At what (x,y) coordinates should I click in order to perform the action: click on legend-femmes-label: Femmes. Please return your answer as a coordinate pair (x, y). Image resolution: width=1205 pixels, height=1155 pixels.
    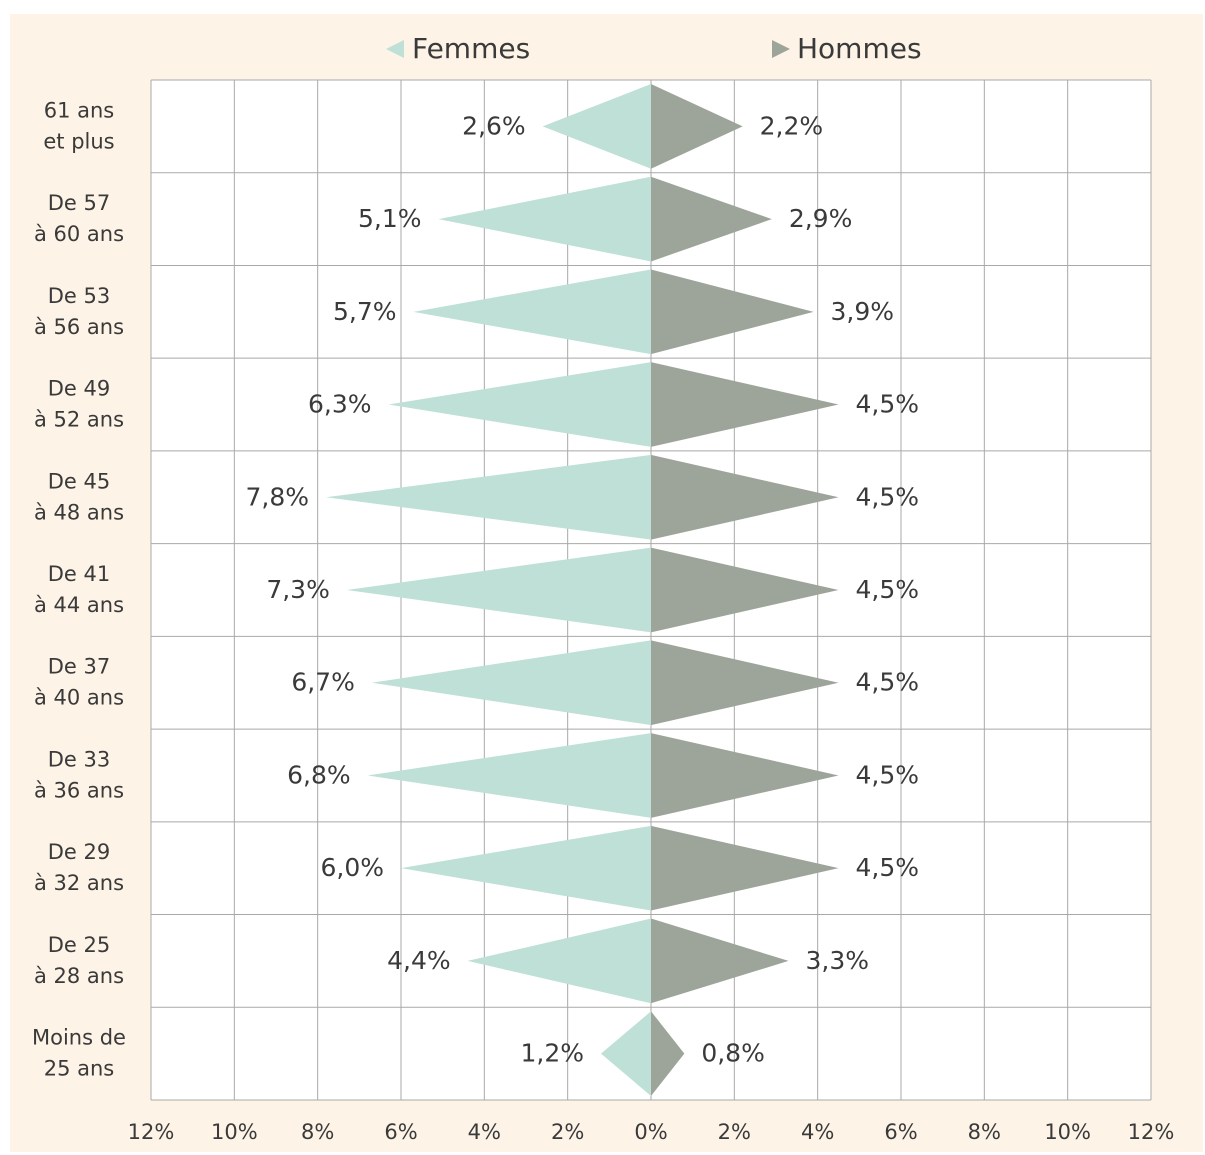
    Looking at the image, I should click on (471, 48).